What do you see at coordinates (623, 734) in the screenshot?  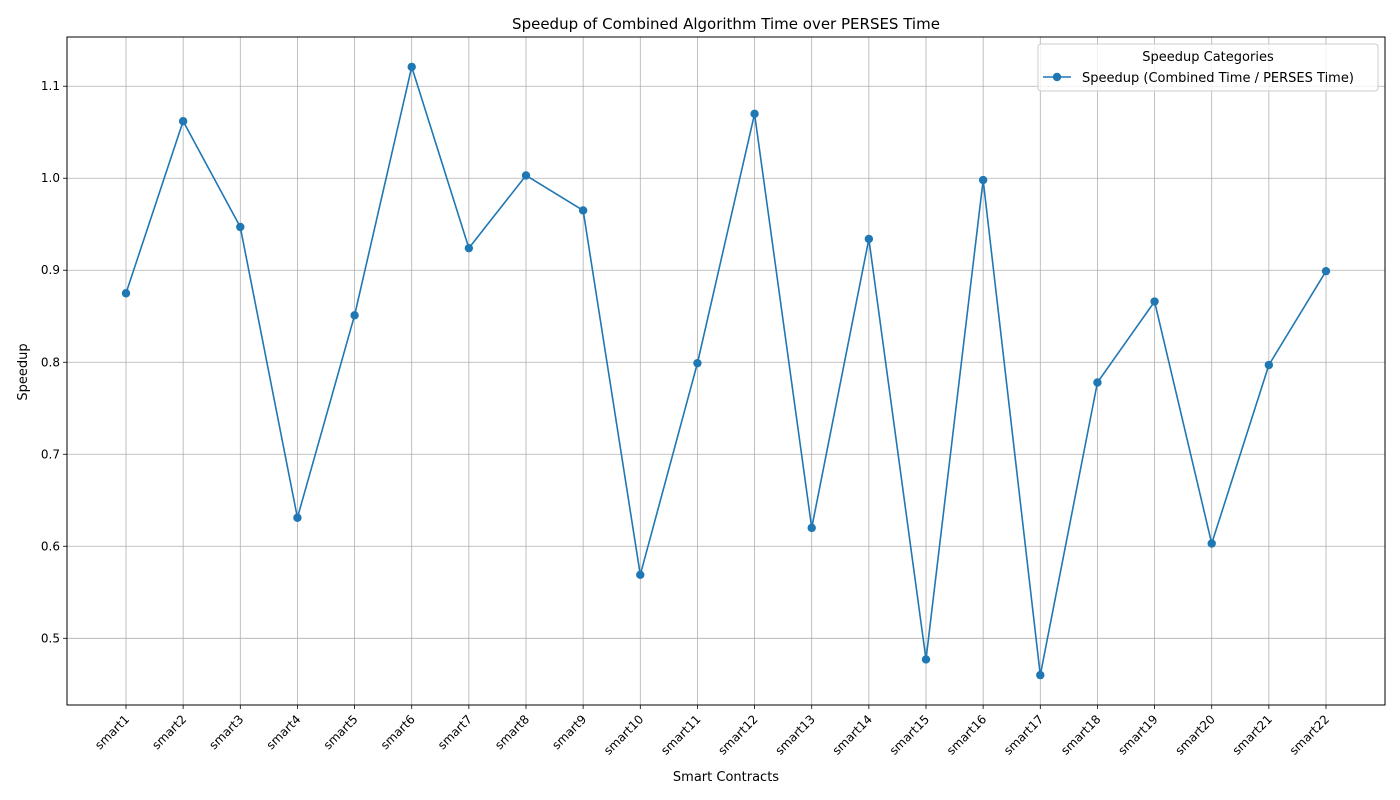 I see `x-tick-label: smart10` at bounding box center [623, 734].